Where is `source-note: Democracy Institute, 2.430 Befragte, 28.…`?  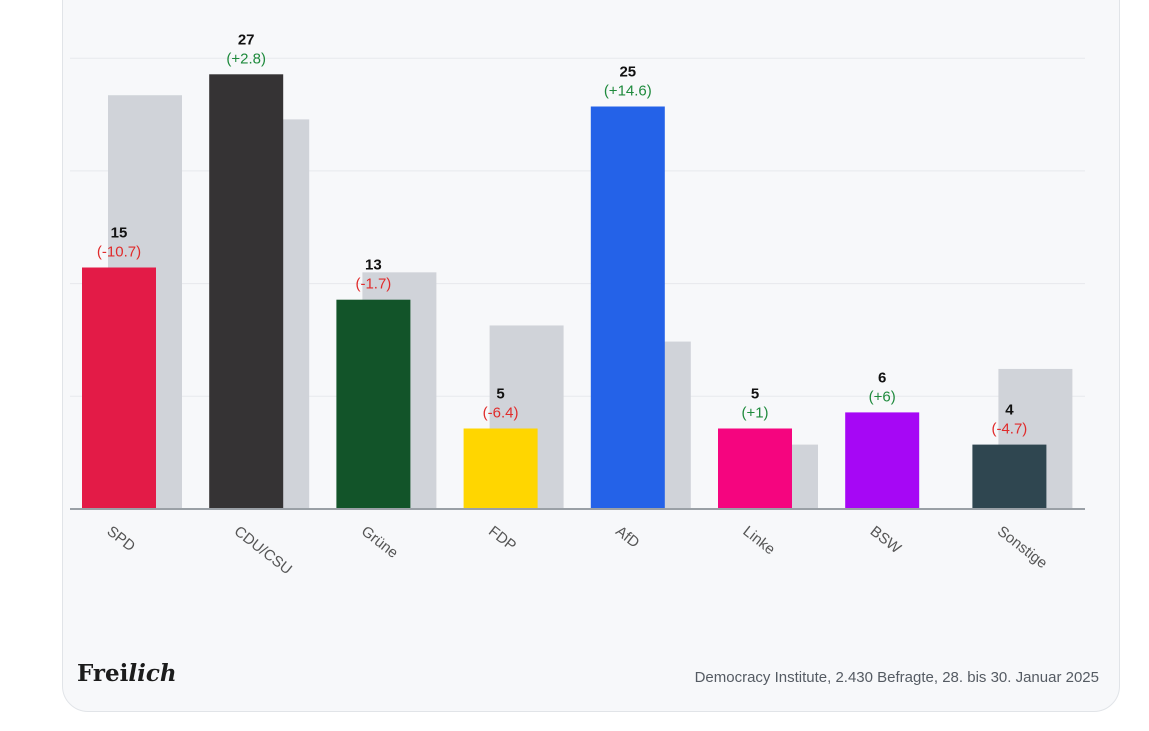 source-note: Democracy Institute, 2.430 Befragte, 28.… is located at coordinates (896, 677).